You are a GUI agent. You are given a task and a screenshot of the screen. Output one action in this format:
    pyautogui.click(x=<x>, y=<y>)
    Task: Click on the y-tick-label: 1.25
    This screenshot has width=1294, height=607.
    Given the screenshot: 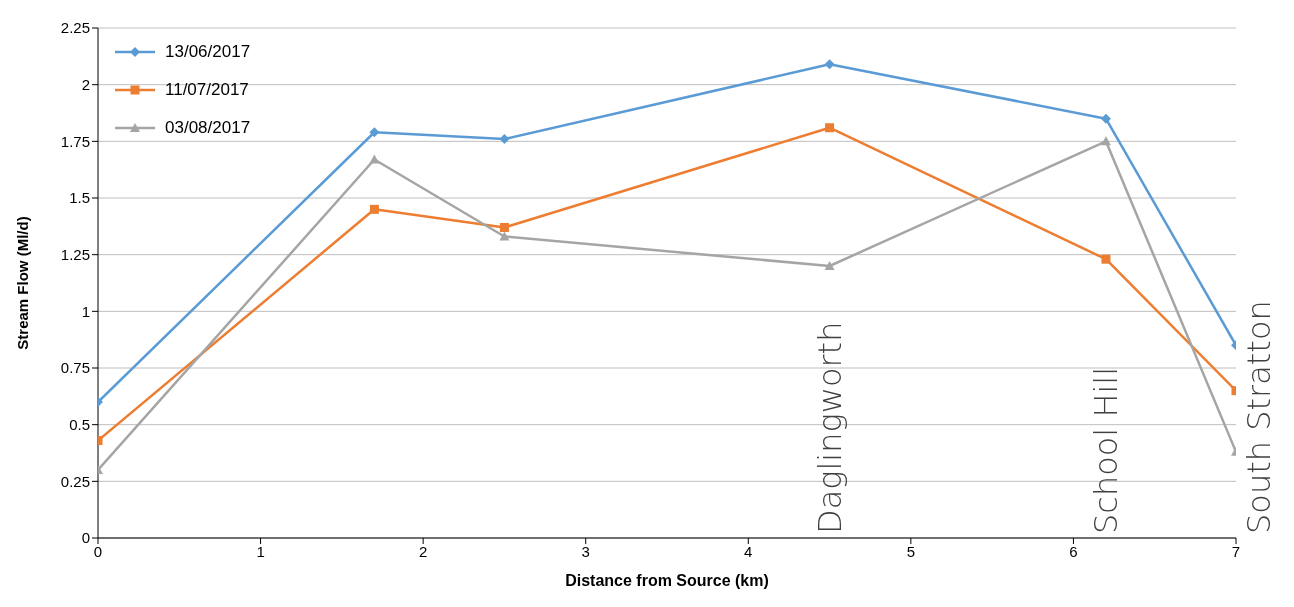 What is the action you would take?
    pyautogui.click(x=75, y=254)
    